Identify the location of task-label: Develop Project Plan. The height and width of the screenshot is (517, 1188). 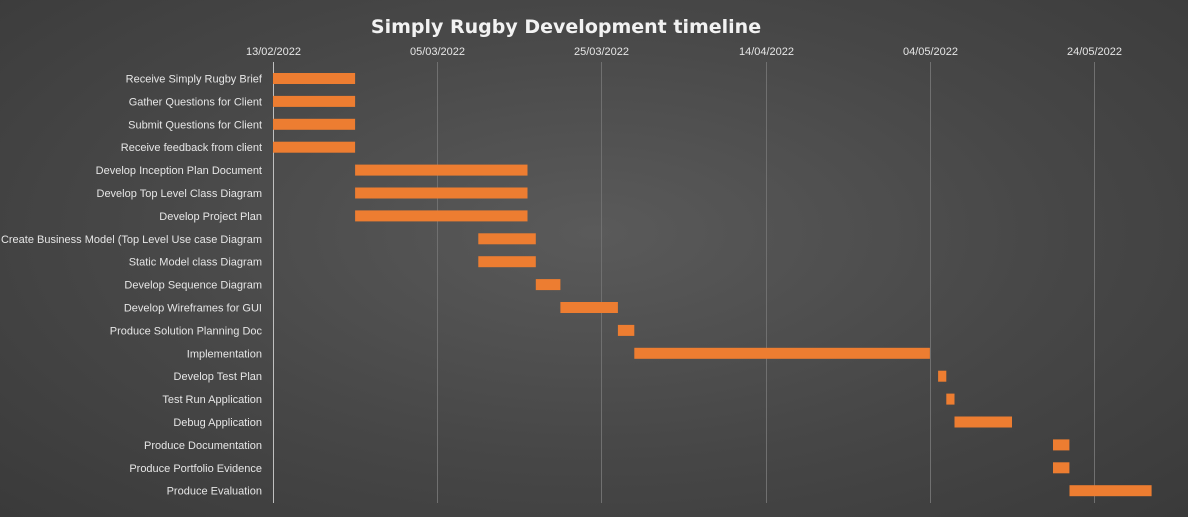
(210, 217).